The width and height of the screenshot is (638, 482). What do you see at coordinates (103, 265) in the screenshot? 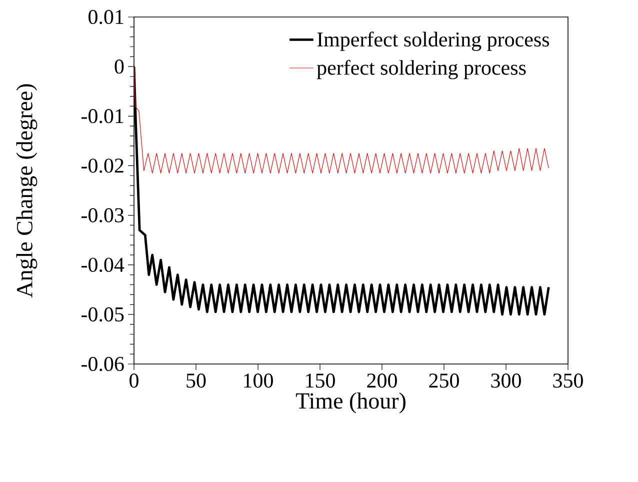
I see `y-tick-label: -0.04` at bounding box center [103, 265].